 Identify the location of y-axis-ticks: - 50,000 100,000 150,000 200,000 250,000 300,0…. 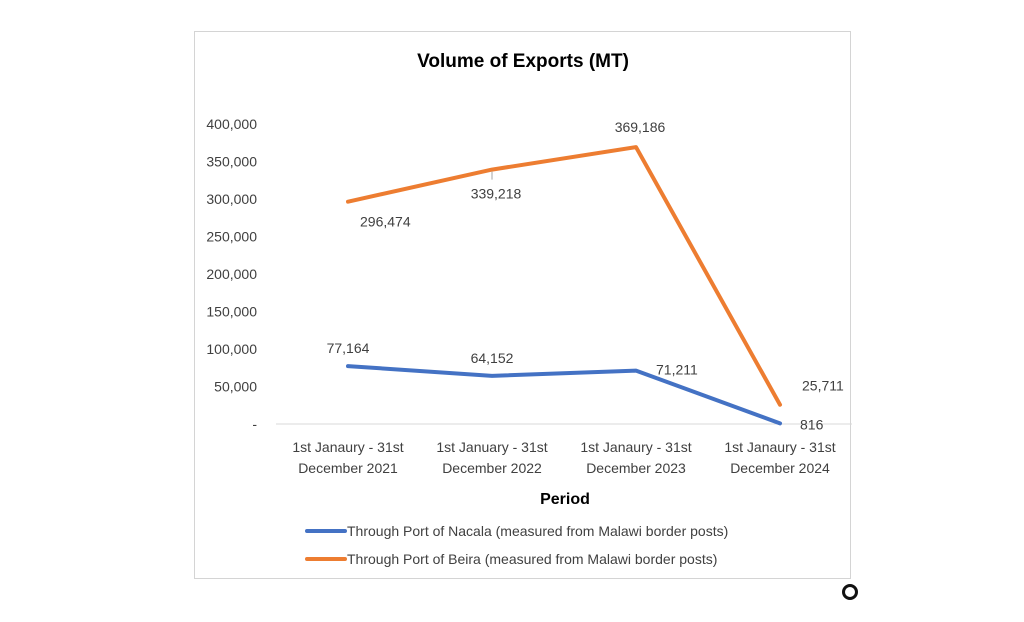
(231, 274).